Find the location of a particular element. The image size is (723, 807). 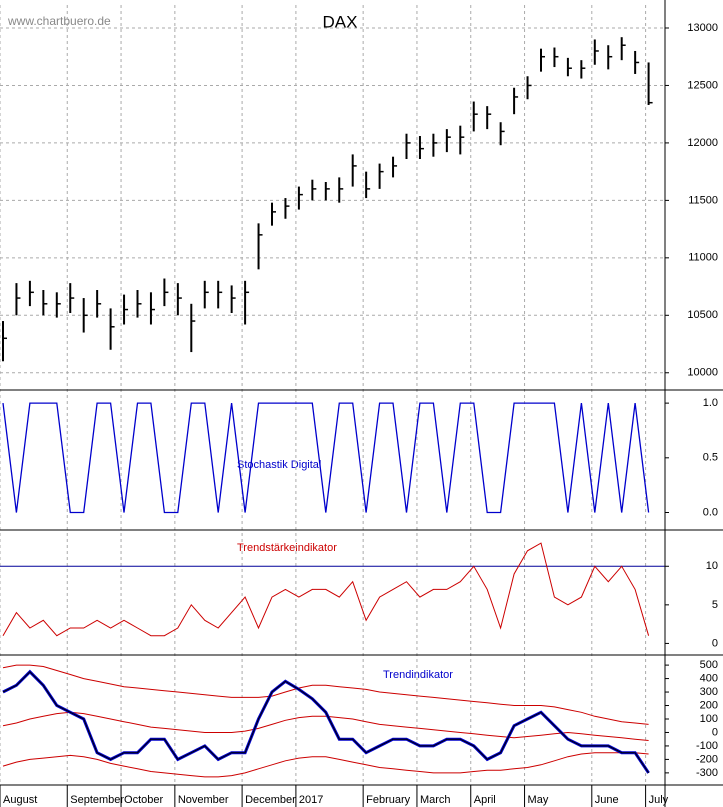

chart-title: DAX is located at coordinates (340, 21).